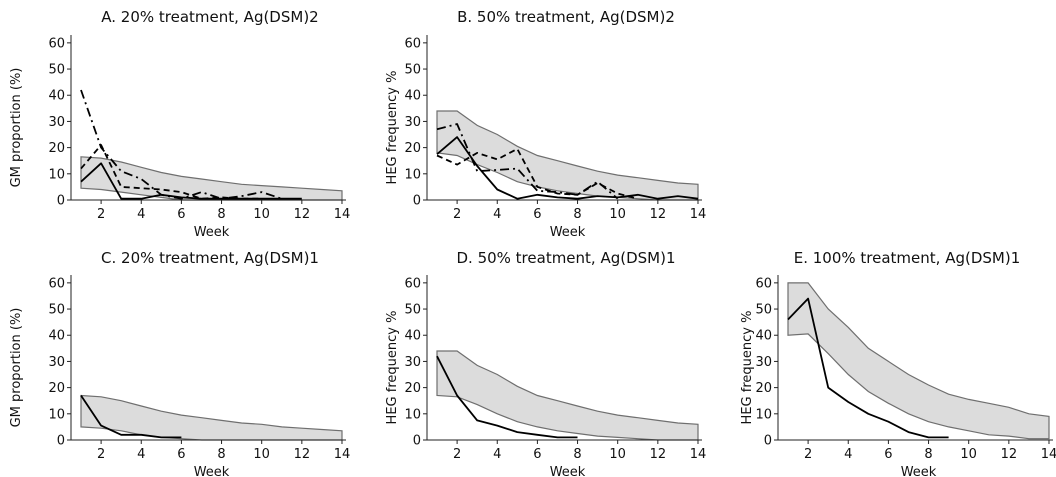 The width and height of the screenshot is (1056, 477). Describe the element at coordinates (56, 96) in the screenshot. I see `panel-a-ytick-label: 40` at that location.